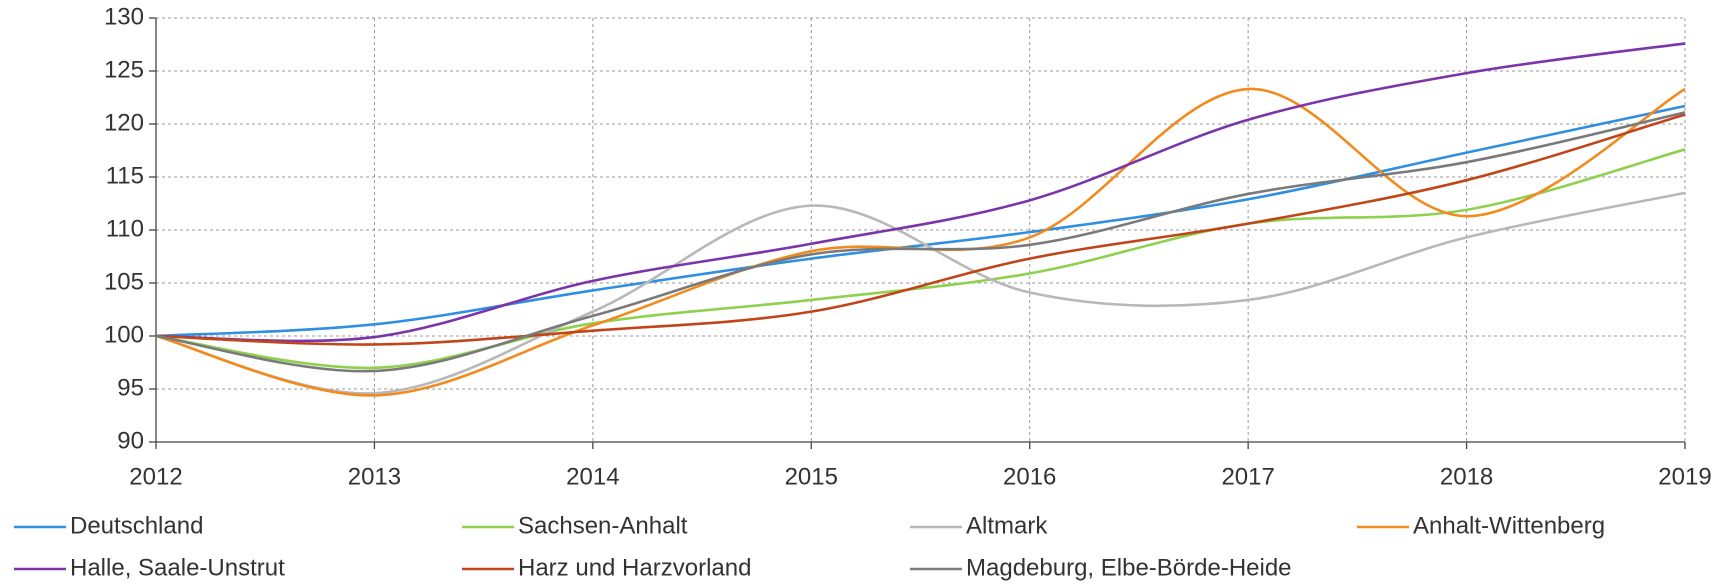 The width and height of the screenshot is (1732, 584). I want to click on legend-label: Magdeburg, Elbe-Börde-Heide, so click(1129, 567).